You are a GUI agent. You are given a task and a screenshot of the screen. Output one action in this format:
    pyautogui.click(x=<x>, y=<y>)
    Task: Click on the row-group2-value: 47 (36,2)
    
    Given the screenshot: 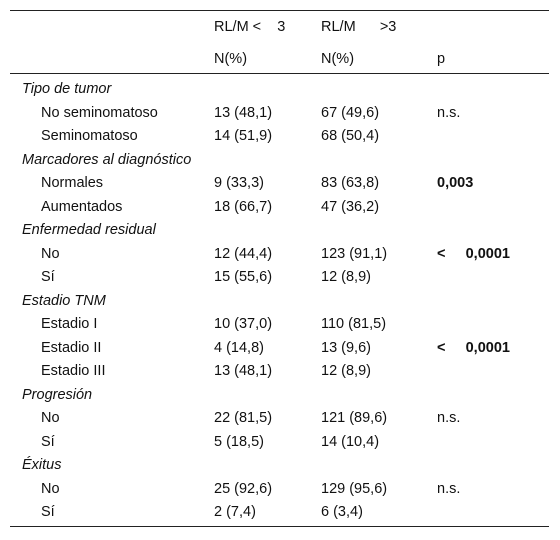 What is the action you would take?
    pyautogui.click(x=350, y=206)
    